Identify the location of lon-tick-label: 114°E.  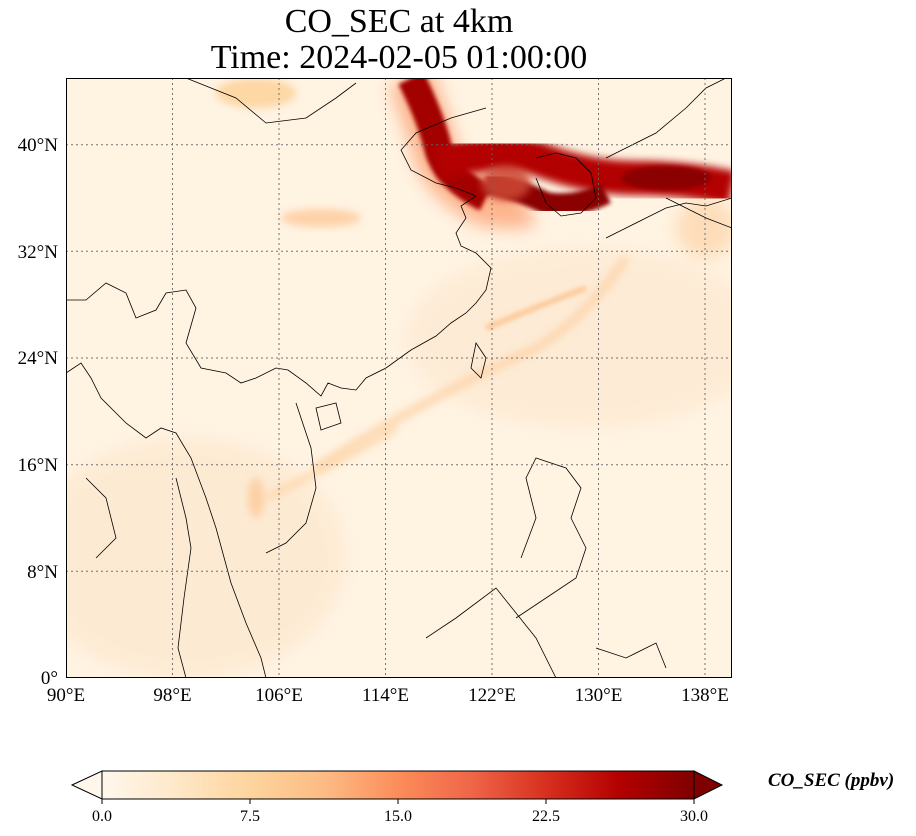
(385, 695).